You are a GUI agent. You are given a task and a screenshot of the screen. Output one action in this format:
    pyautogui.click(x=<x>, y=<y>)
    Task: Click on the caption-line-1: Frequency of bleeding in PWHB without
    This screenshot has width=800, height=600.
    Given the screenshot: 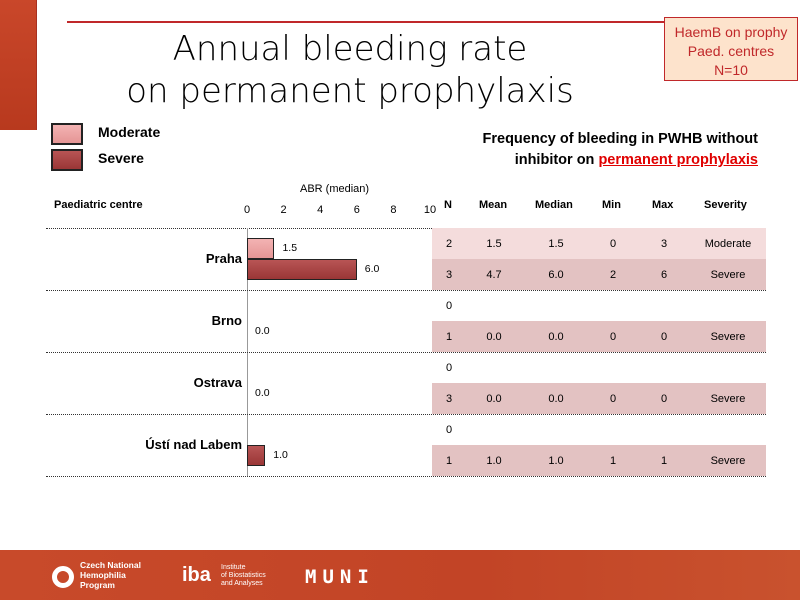 What is the action you would take?
    pyautogui.click(x=620, y=139)
    